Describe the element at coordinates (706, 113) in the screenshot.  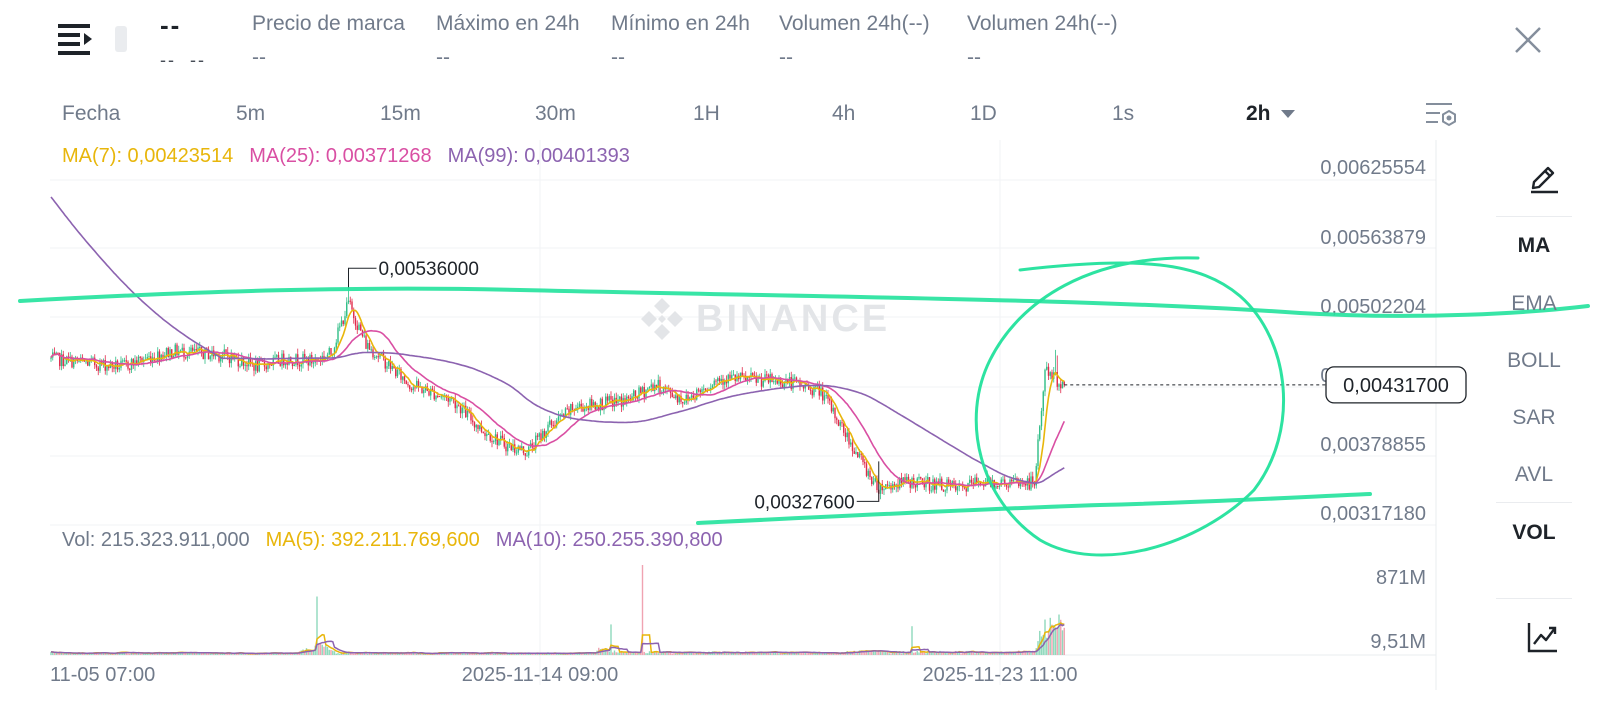
I see `tab-1h: 1H` at that location.